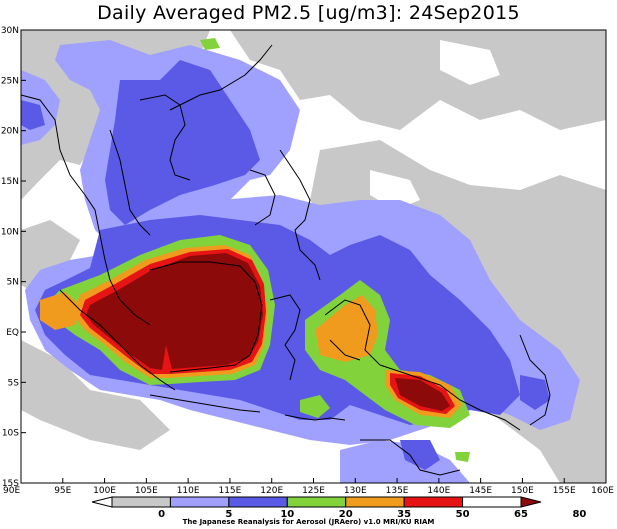  What do you see at coordinates (13, 257) in the screenshot?
I see `latitude-ticks: 30N 25N 20N 15N 10N 5N EQ 5S 10S 15S` at bounding box center [13, 257].